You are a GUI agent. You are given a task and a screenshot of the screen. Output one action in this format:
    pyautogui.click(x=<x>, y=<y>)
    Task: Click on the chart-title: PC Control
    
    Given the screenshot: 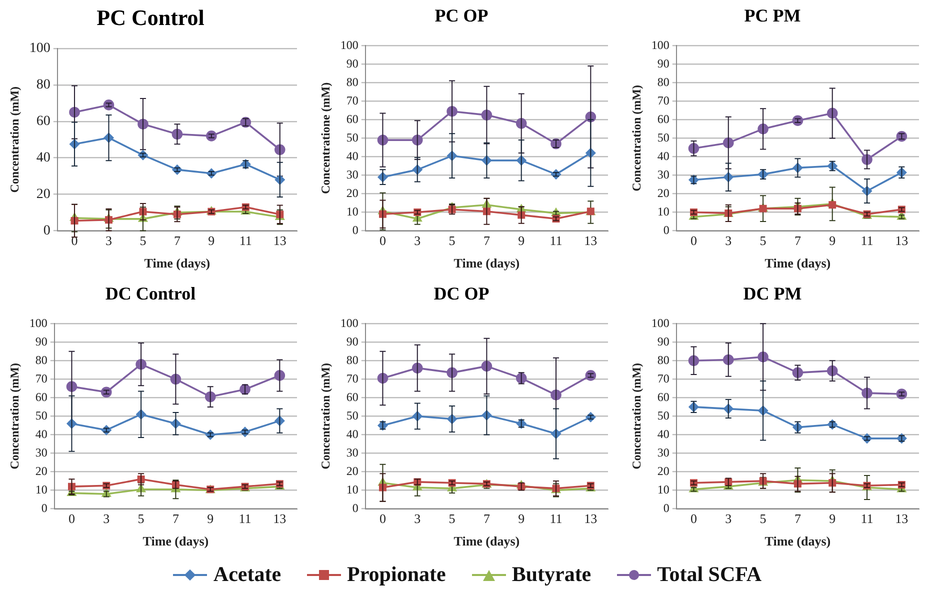 What is the action you would take?
    pyautogui.click(x=150, y=17)
    